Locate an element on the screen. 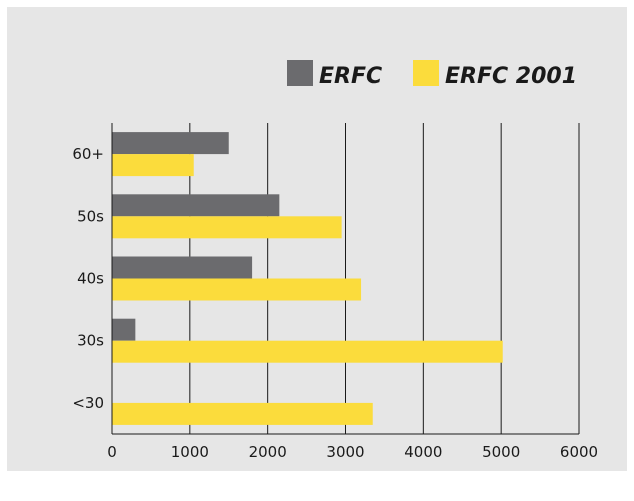 The width and height of the screenshot is (634, 501). x-tick-label: 3000 is located at coordinates (345, 452).